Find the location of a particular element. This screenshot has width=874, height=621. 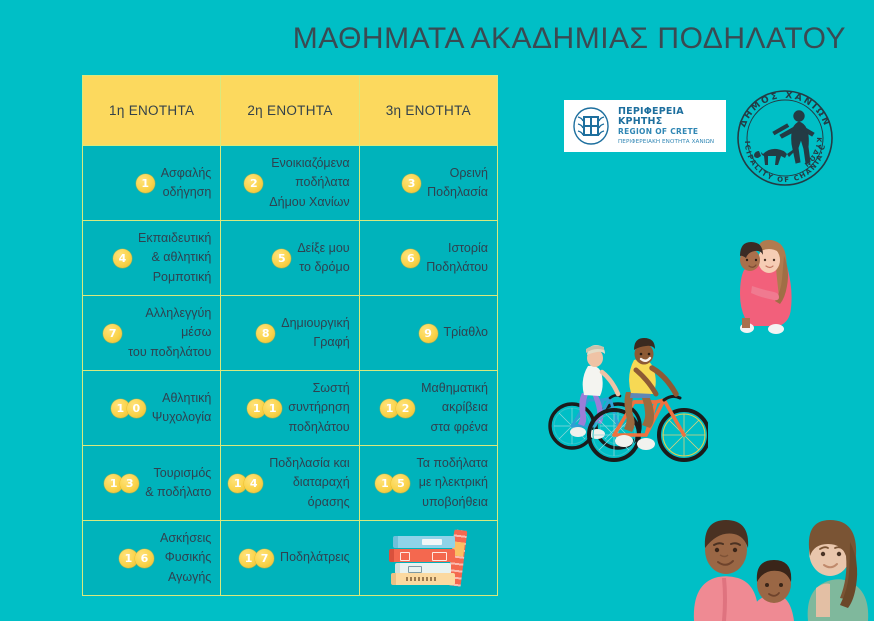

lesson-title: Ενοικιαζόμενα ποδήλατα Δήμου Χανίων is located at coordinates (309, 182).